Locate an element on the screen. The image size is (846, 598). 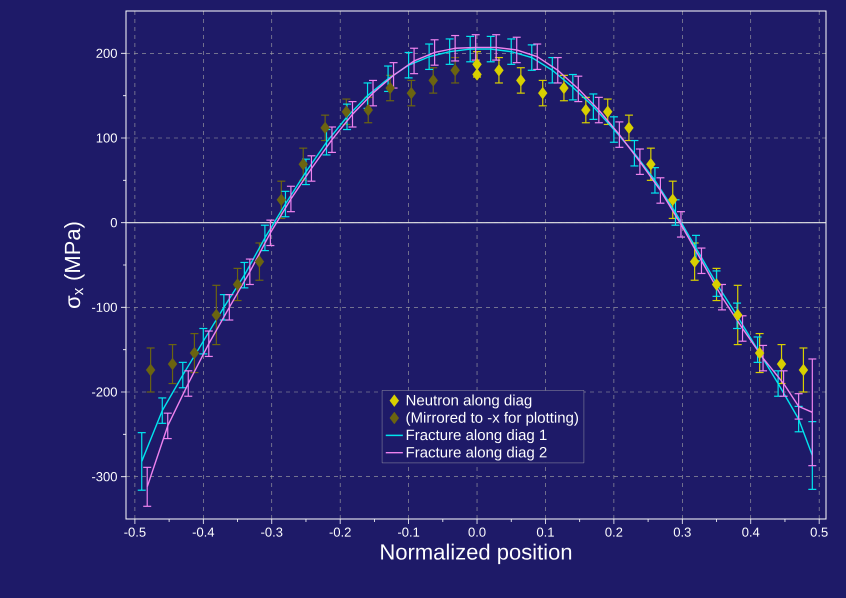
y-tick-label: 100 is located at coordinates (106, 138).